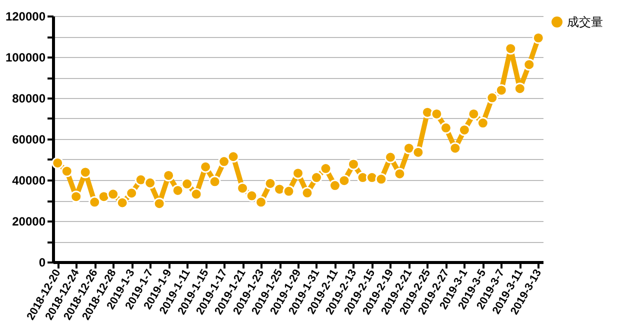  What do you see at coordinates (29, 139) in the screenshot?
I see `y-tick-label: 60000` at bounding box center [29, 139].